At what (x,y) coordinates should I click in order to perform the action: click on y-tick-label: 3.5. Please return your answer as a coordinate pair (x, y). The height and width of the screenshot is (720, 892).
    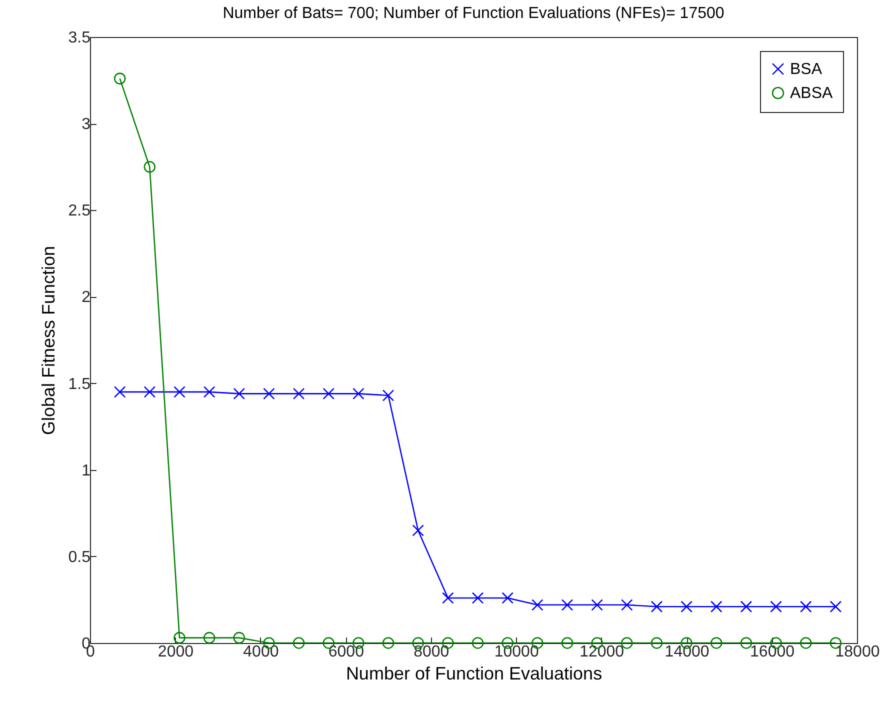
    Looking at the image, I should click on (79, 38).